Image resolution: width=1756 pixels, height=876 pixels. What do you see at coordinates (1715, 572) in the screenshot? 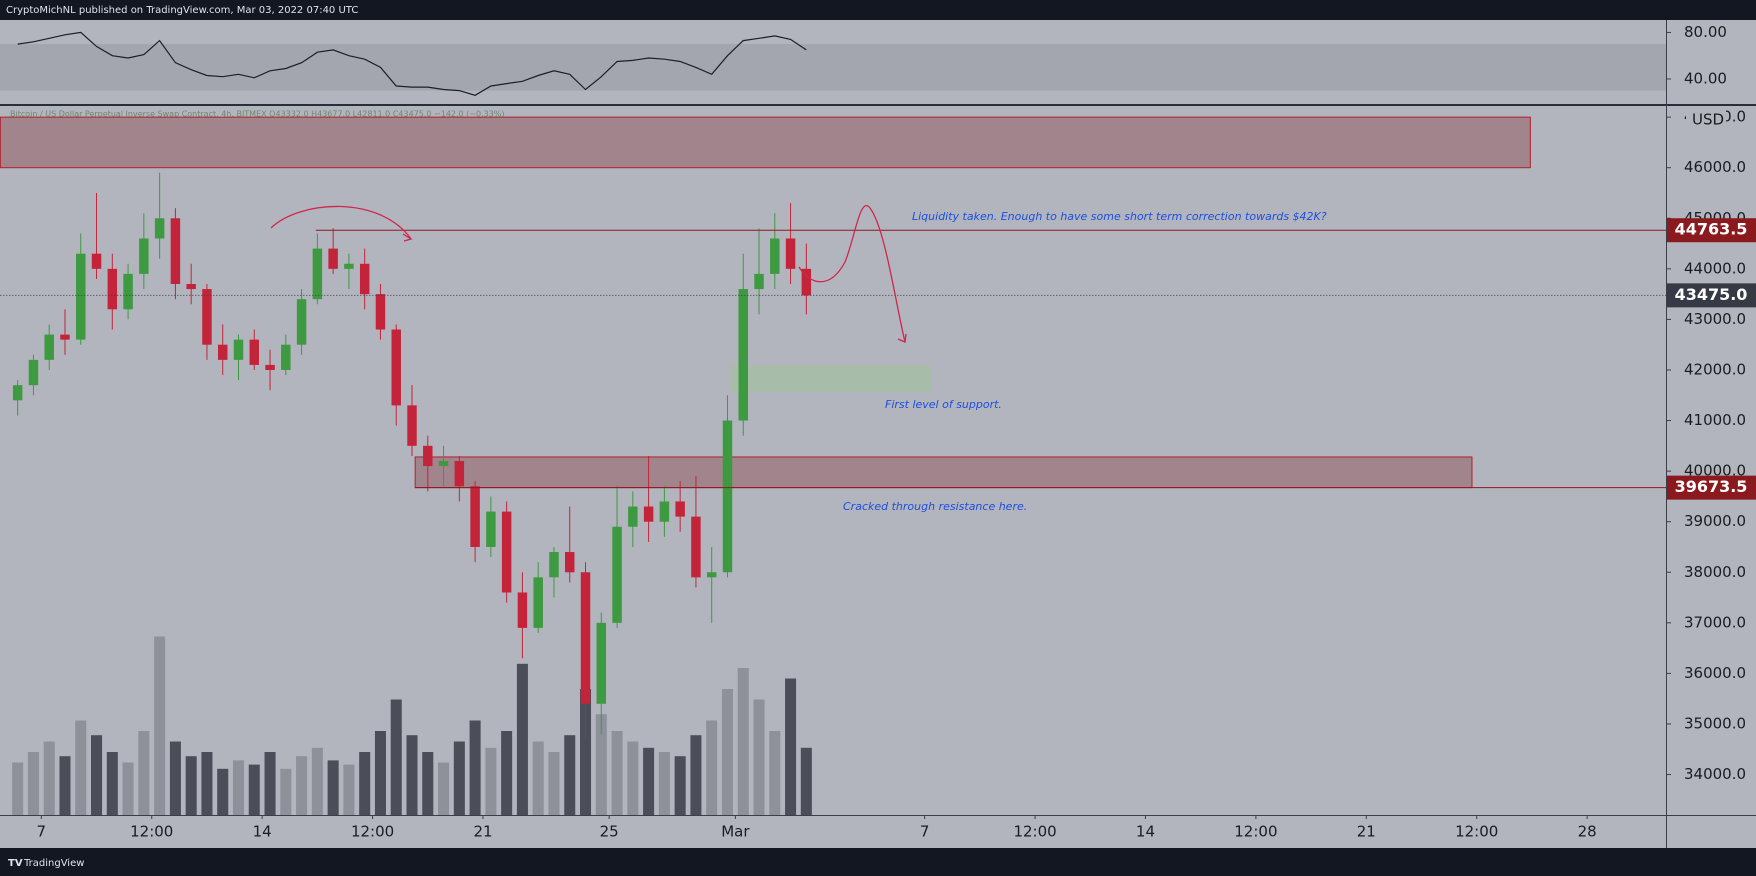
I see `y-tick-label: 38000.0` at bounding box center [1715, 572].